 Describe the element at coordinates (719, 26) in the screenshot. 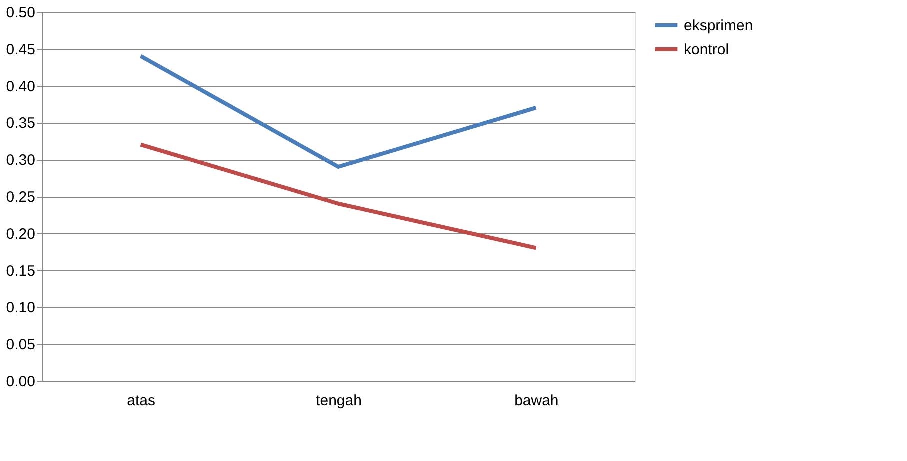

I see `legend-label: eksprimen` at that location.